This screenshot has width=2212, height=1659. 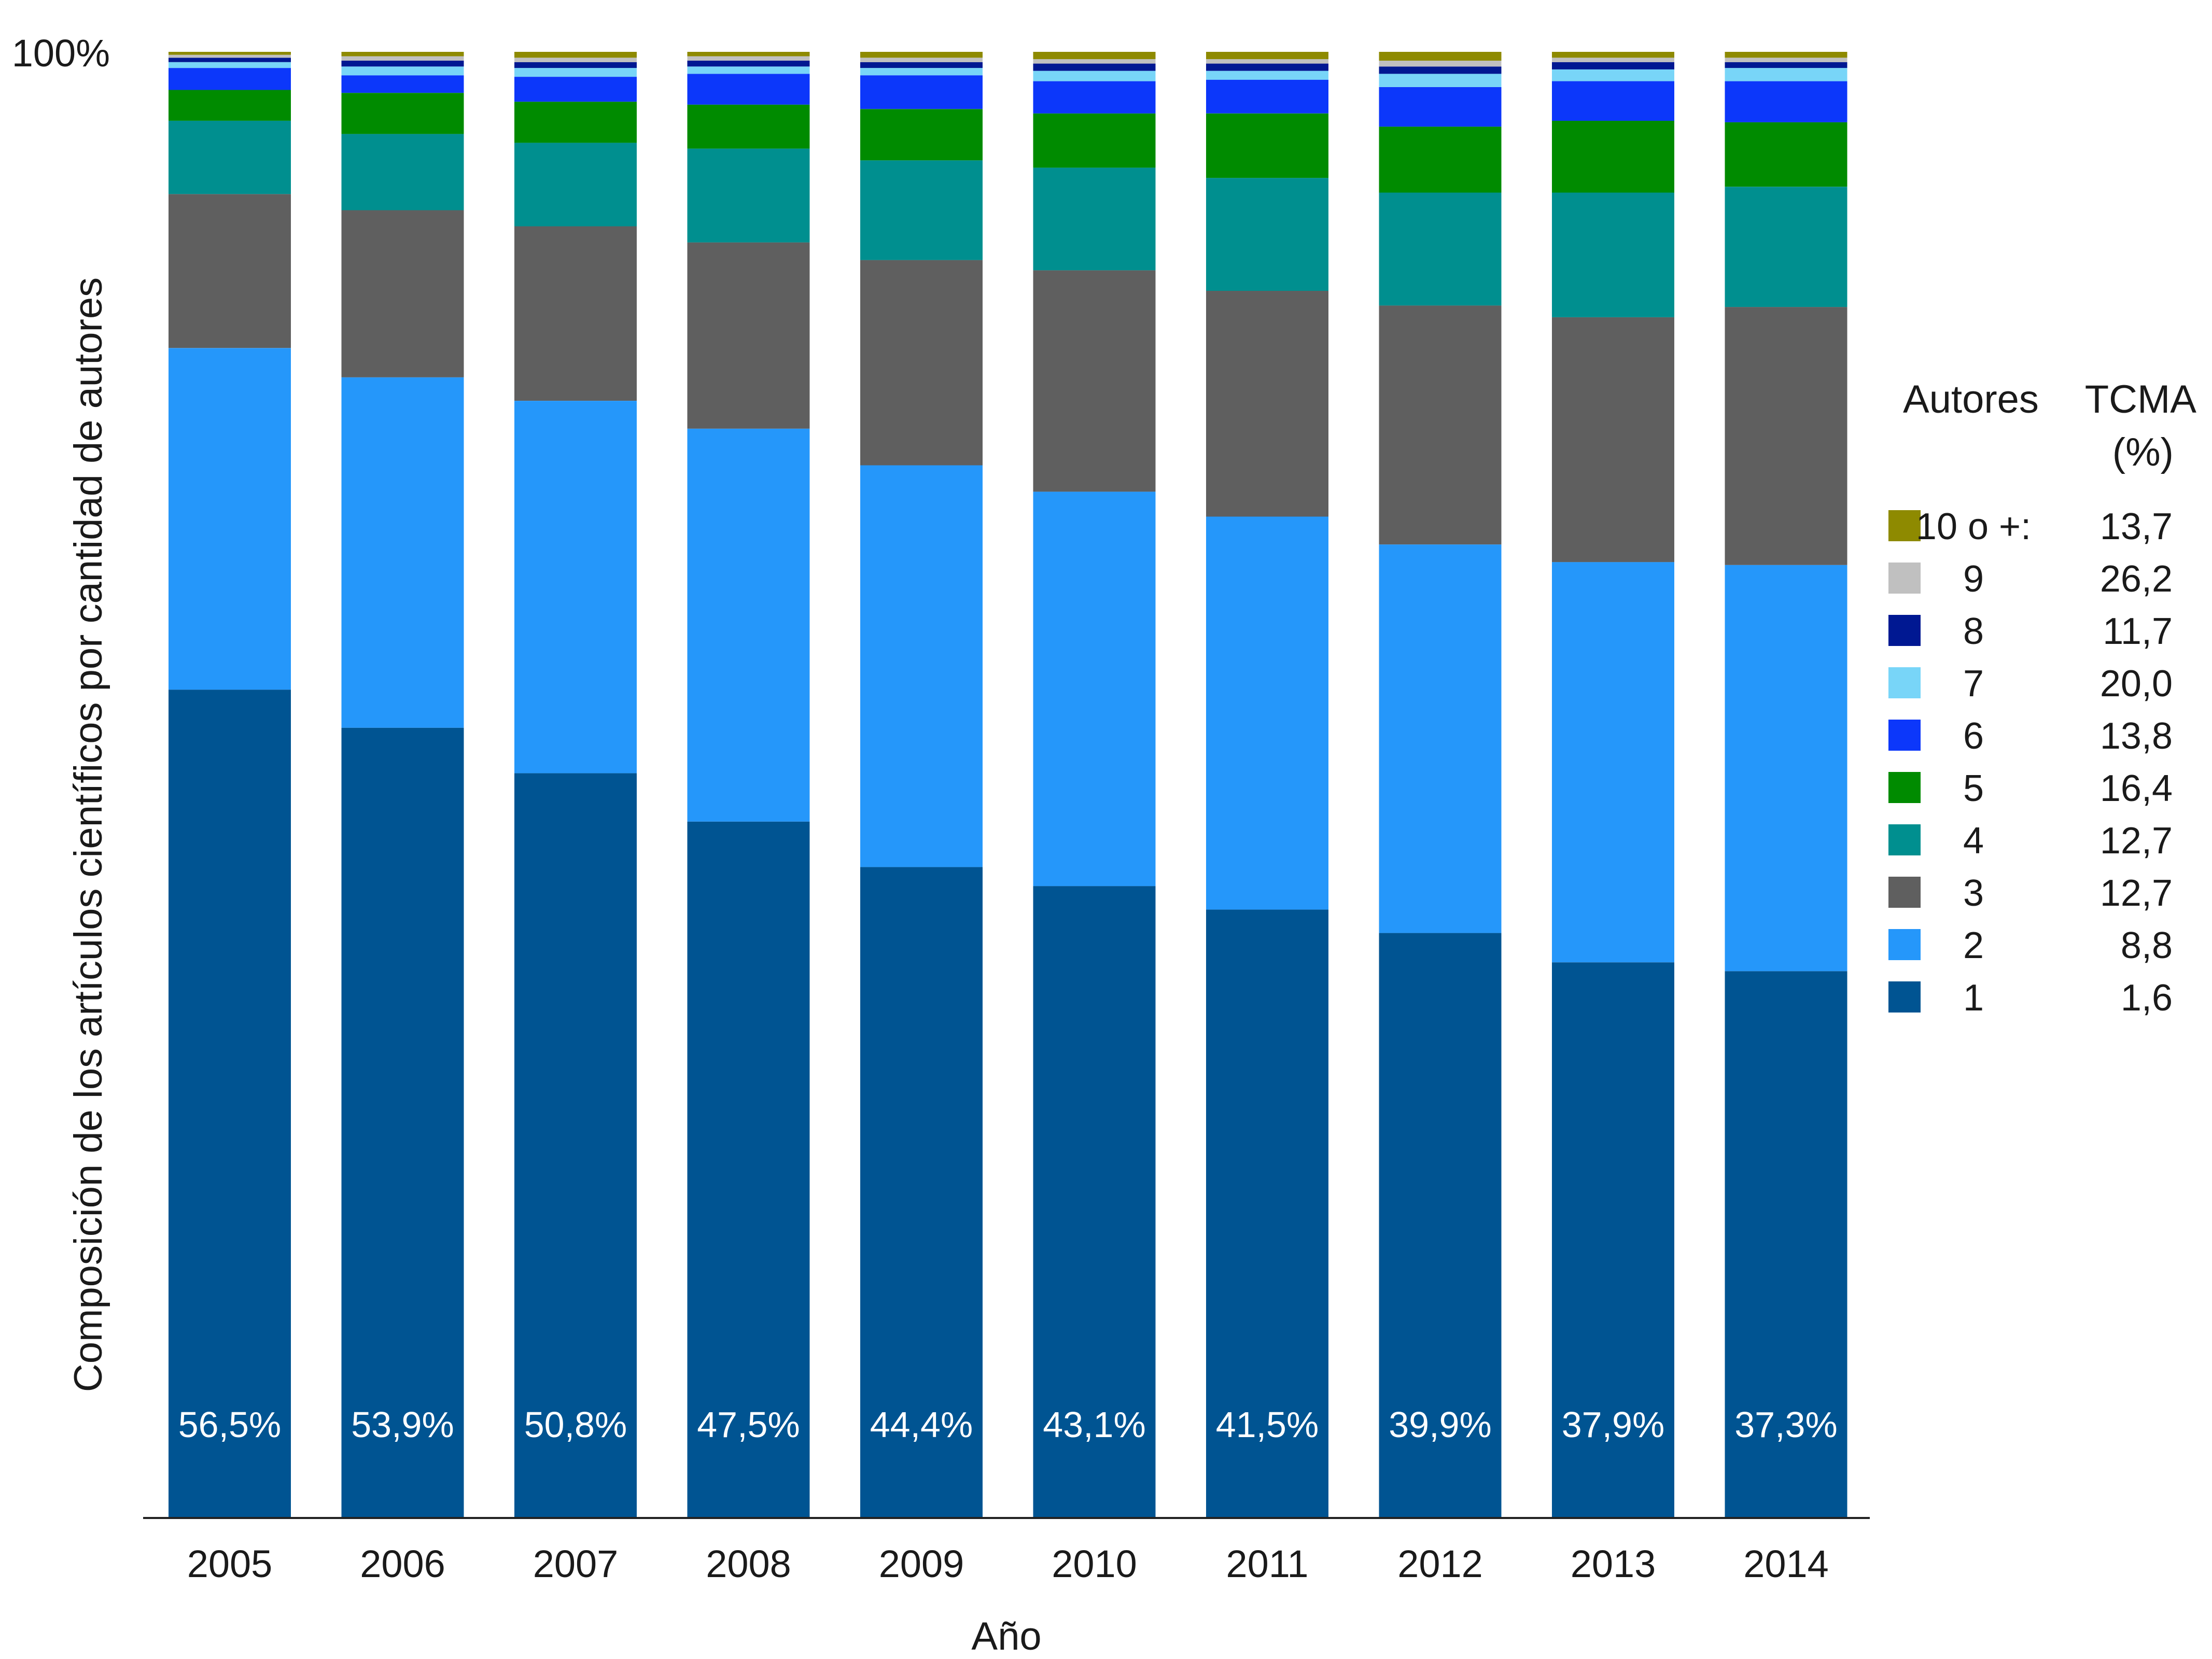 I want to click on bar-label-2010: 43,1%, so click(x=1094, y=1425).